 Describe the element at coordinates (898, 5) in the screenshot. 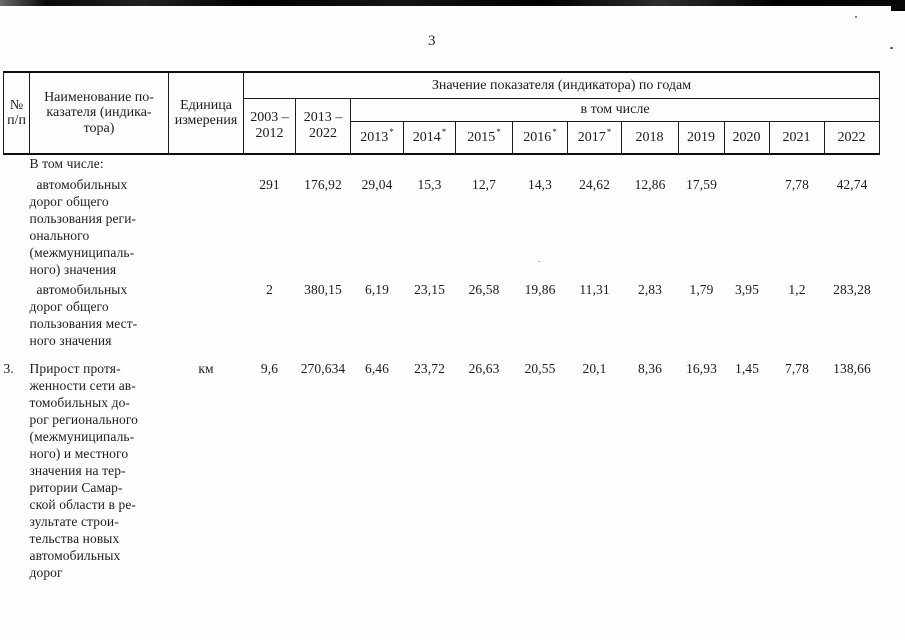

I see `scan-artifact-corner` at that location.